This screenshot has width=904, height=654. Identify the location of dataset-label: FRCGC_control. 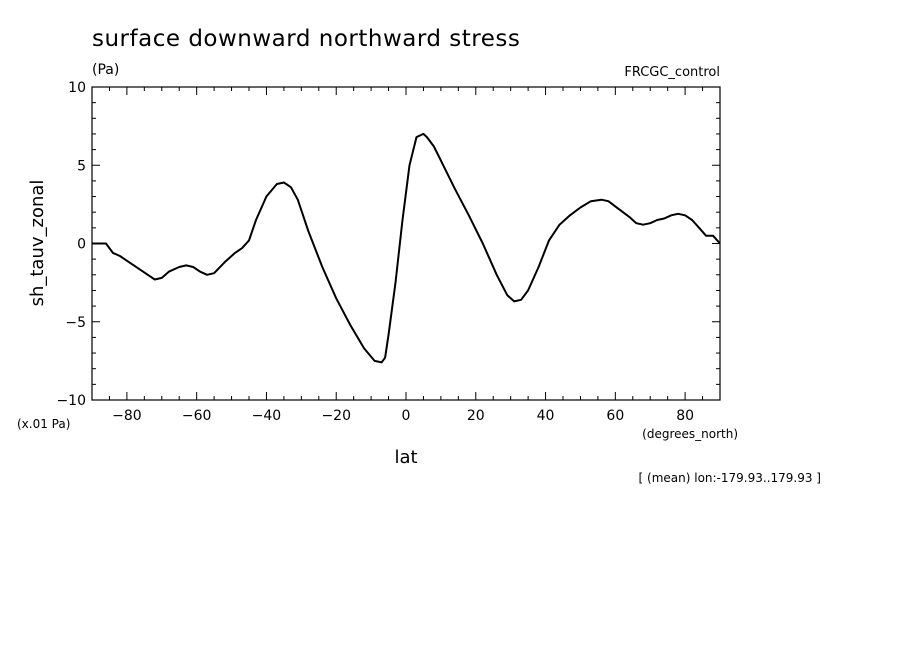
(672, 72).